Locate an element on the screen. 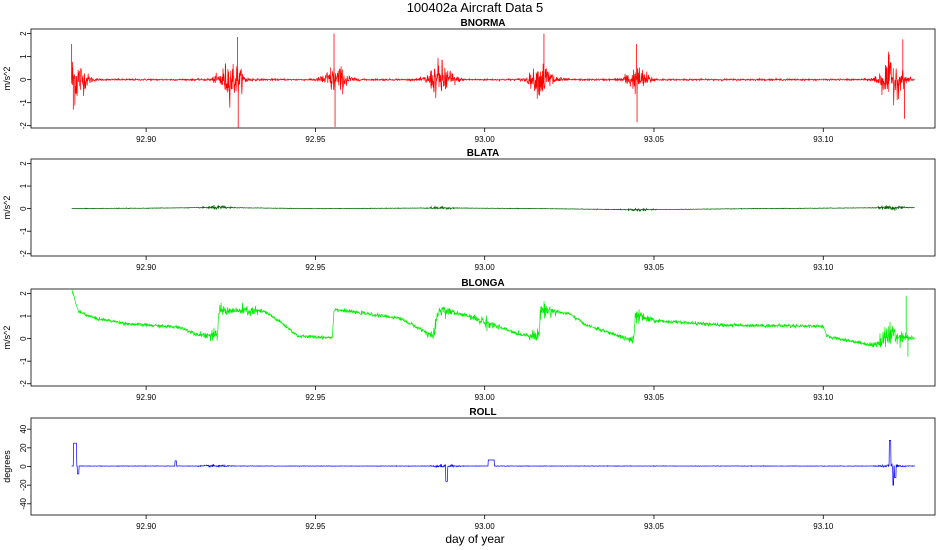 The image size is (950, 550). main-title: 100402a Aircraft Data 5 is located at coordinates (475, 7).